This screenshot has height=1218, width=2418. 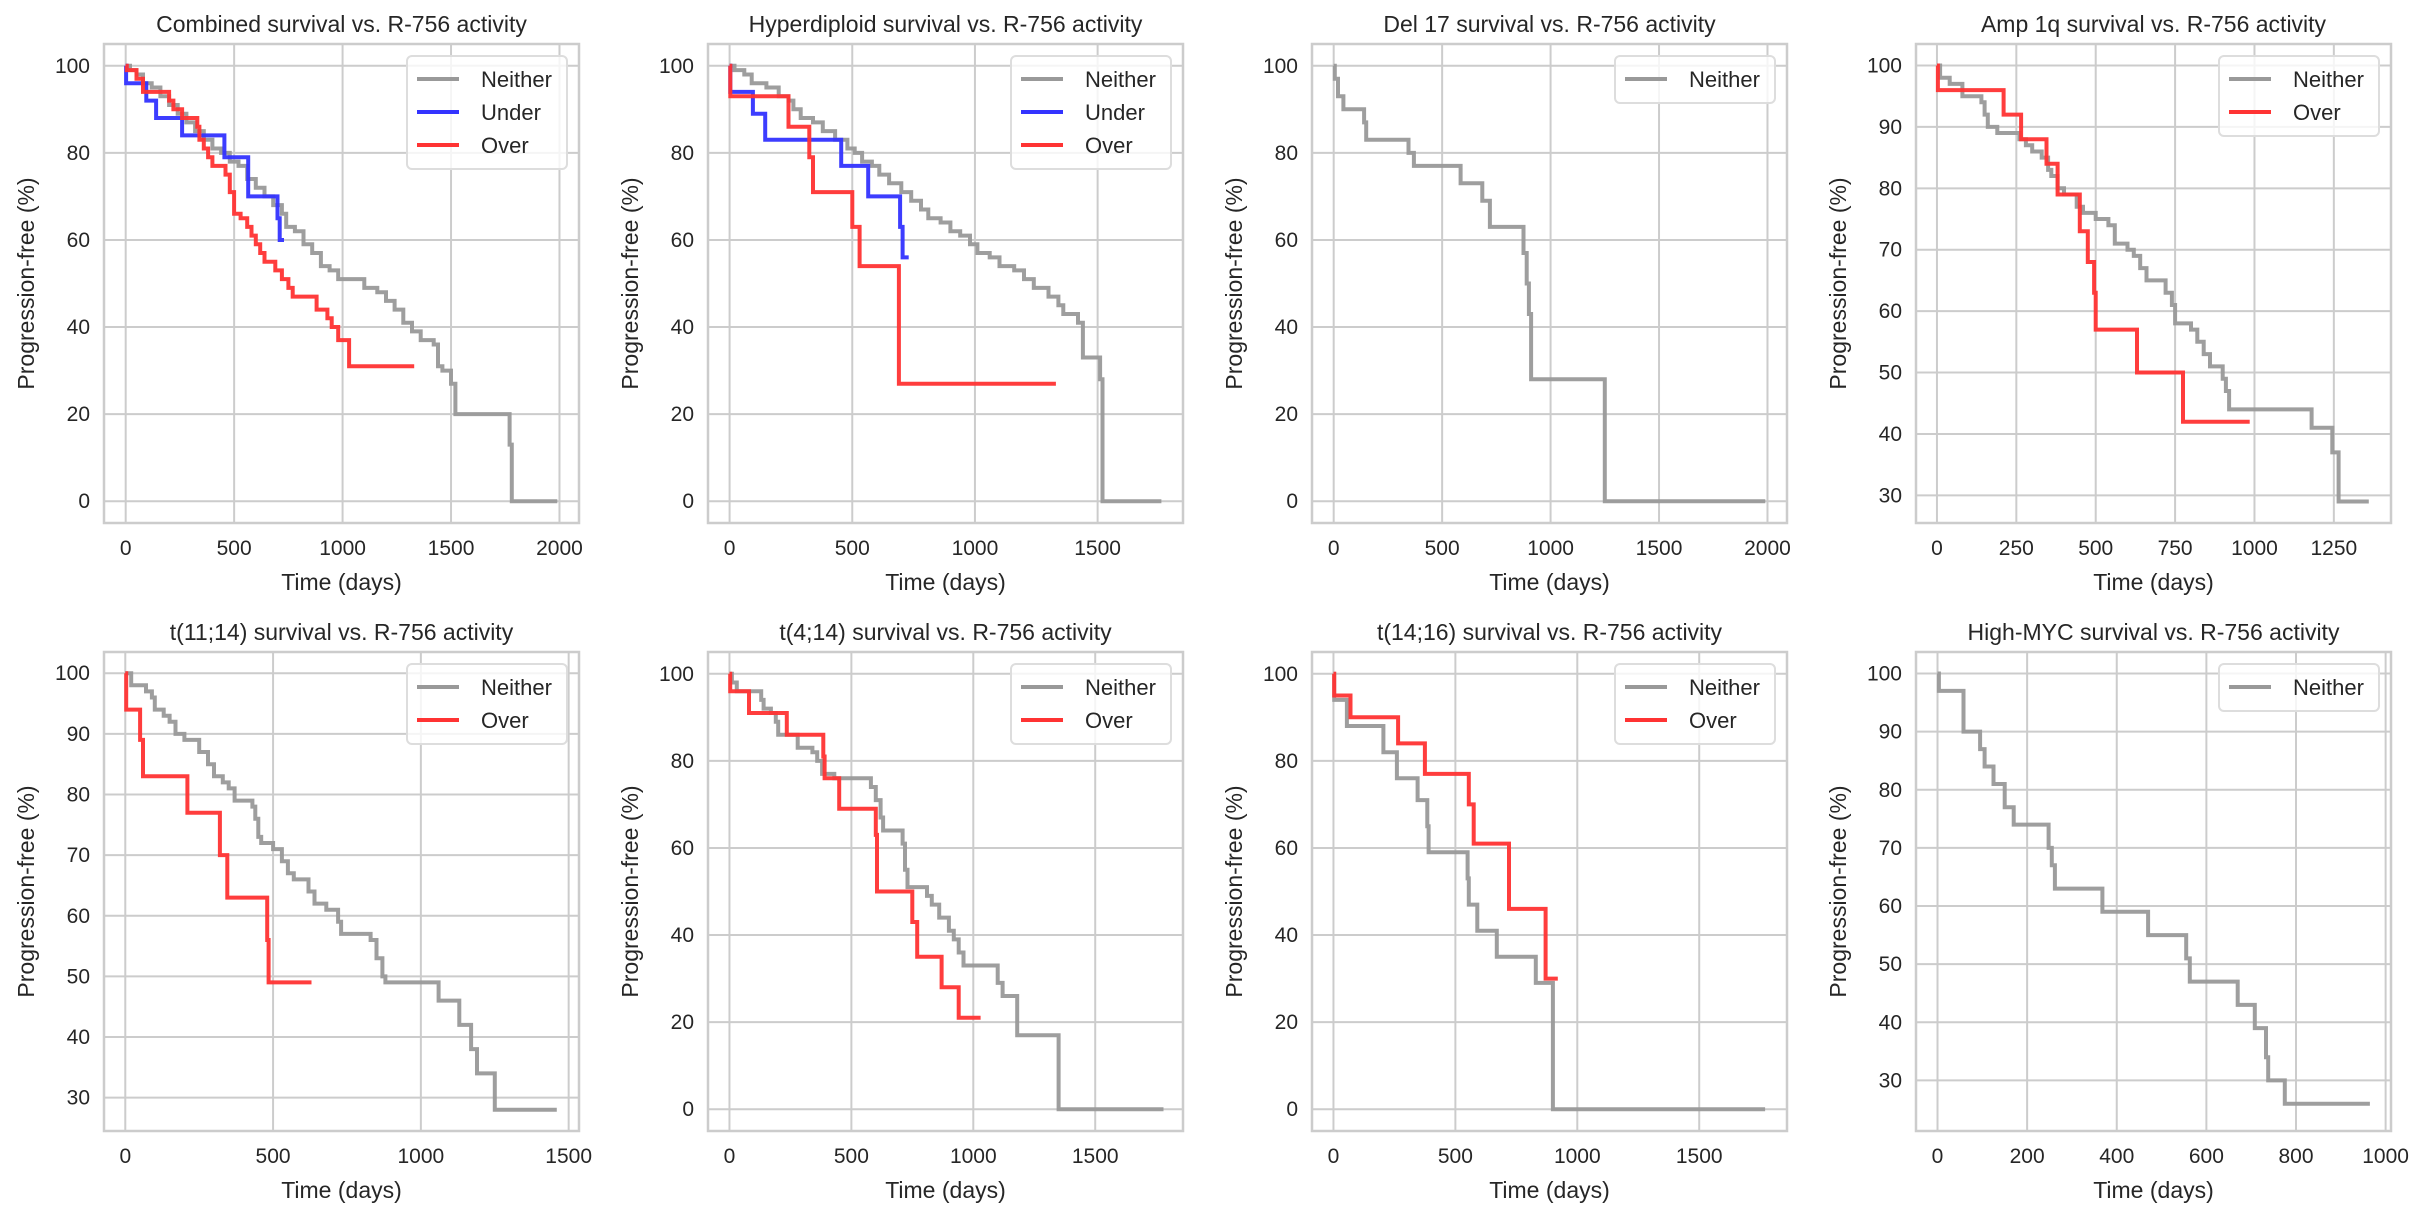 I want to click on x-tick-label: 200, so click(x=2027, y=1156).